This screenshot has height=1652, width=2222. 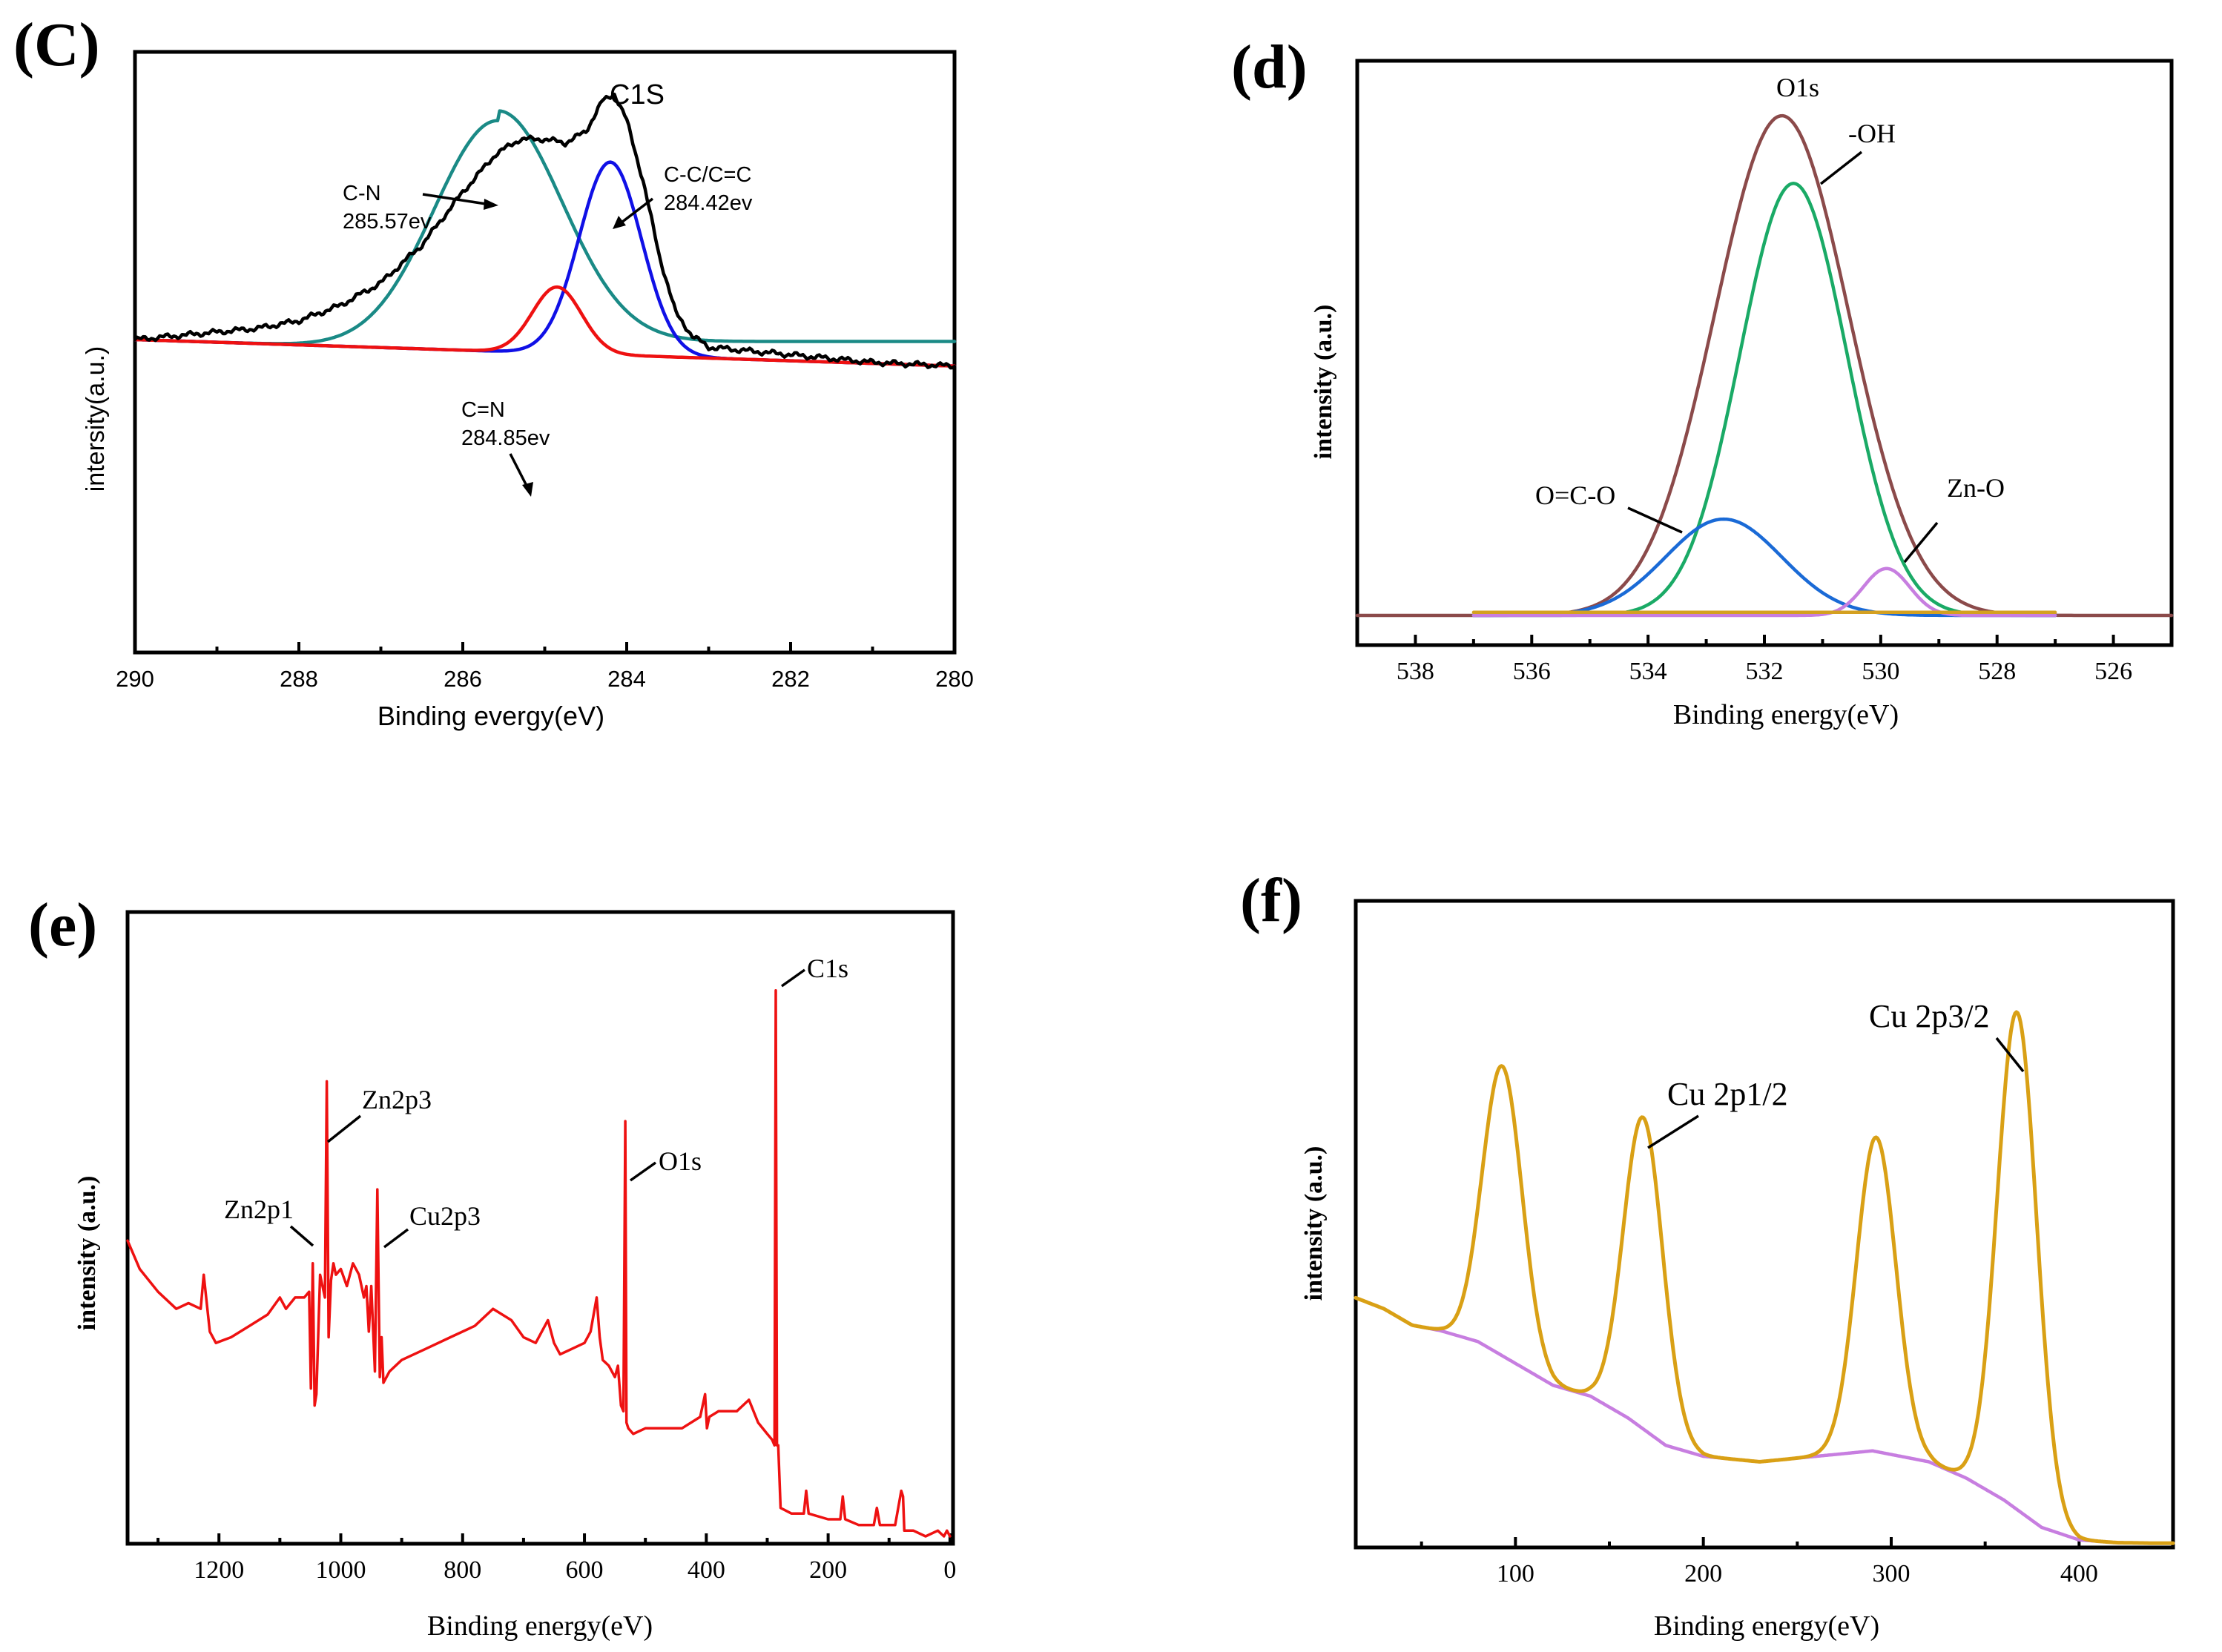 I want to click on panel-c-label-cnd-value: 284.85ev, so click(x=505, y=438).